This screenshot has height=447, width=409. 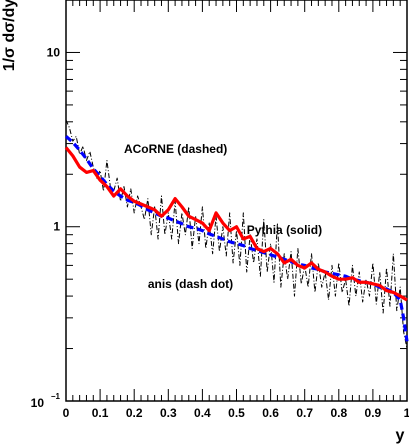 I want to click on annotation-label: Pythia (solid), so click(x=284, y=230).